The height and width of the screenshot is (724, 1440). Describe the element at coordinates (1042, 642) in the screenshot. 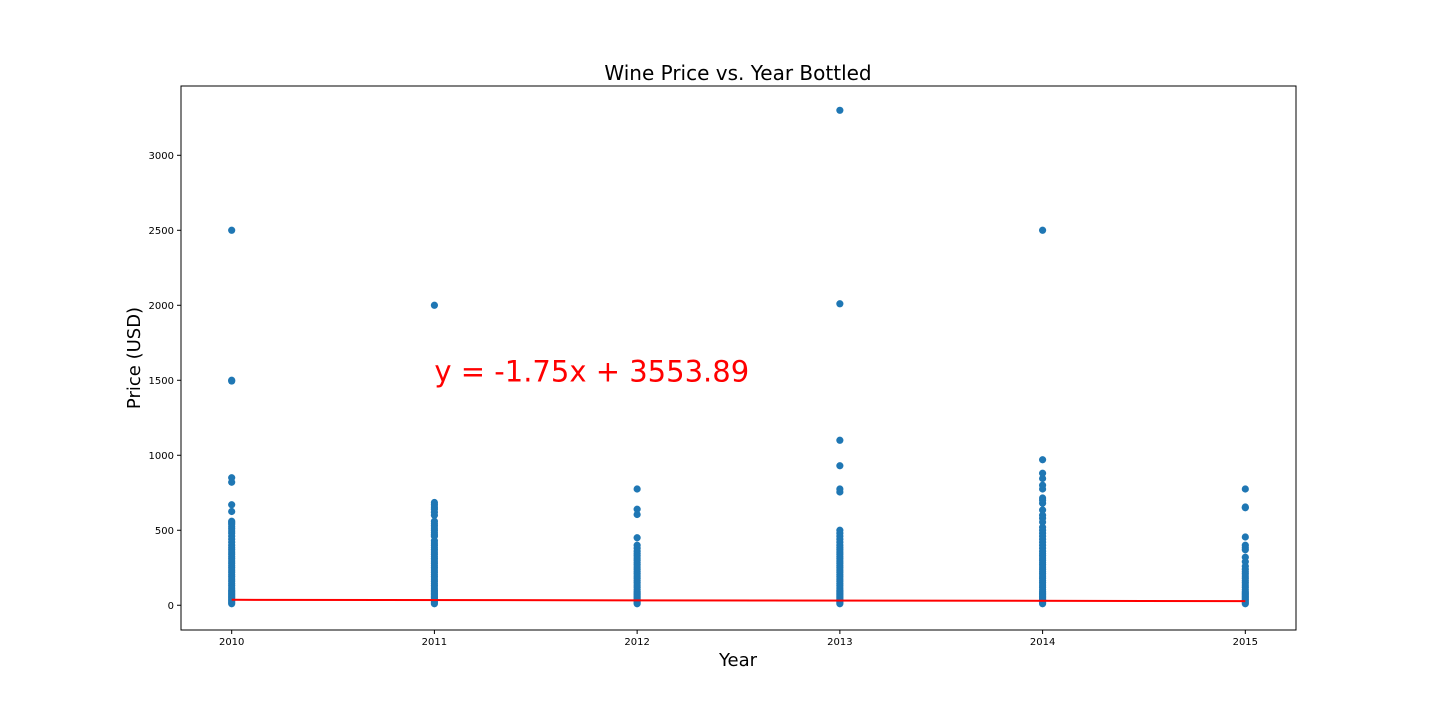

I see `x-tick-label: 2014` at that location.